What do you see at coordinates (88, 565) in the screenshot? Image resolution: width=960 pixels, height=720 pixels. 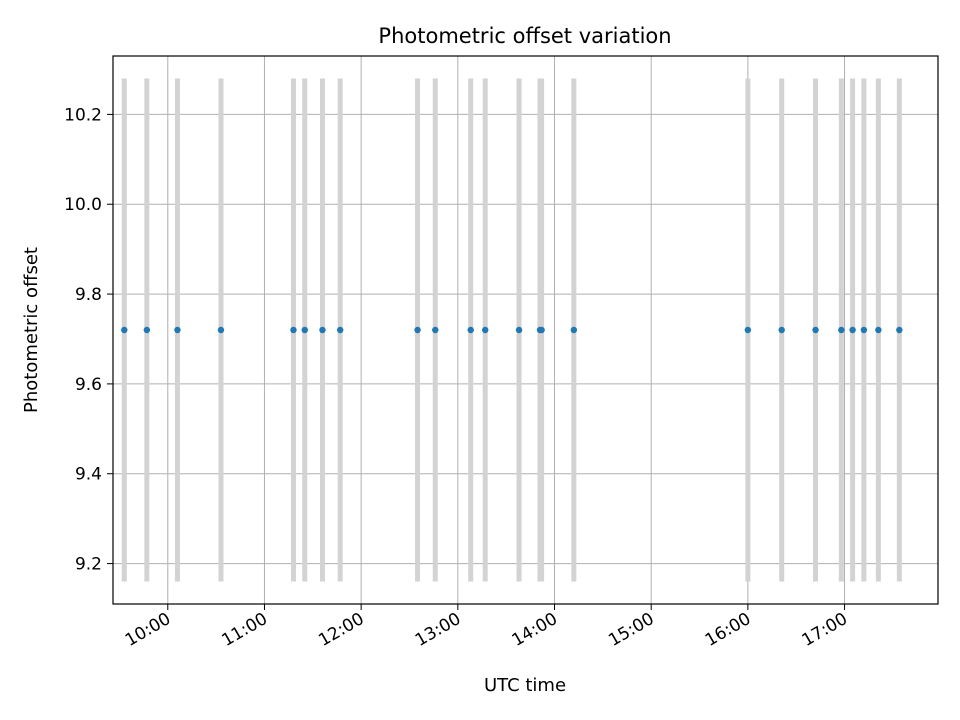 I see `y-tick-label: 9.2` at bounding box center [88, 565].